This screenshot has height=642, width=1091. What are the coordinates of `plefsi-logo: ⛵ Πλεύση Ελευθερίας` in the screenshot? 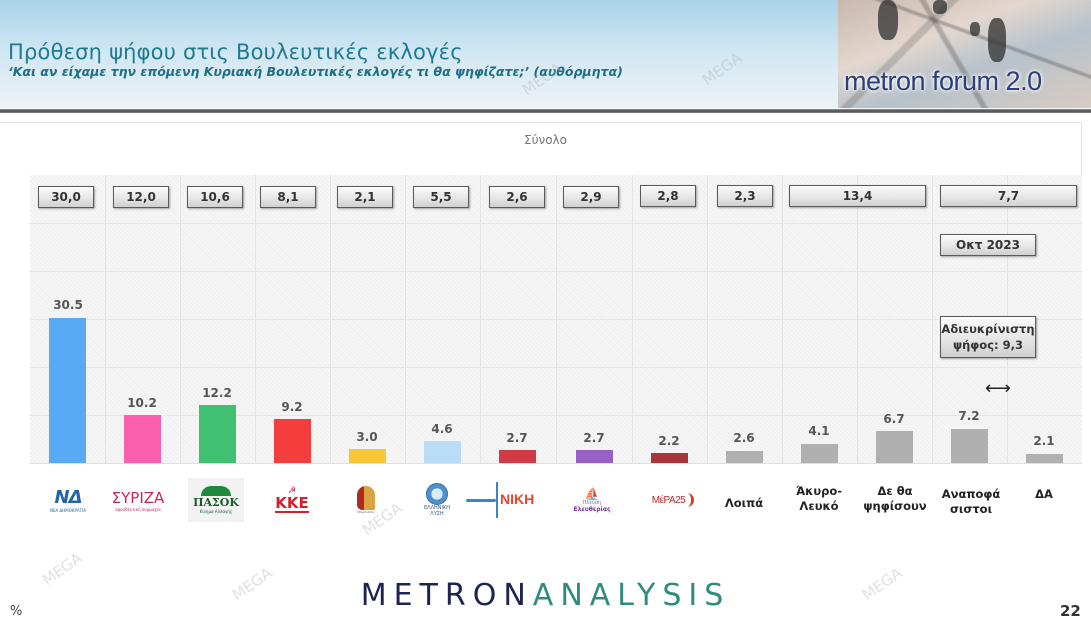 It's located at (592, 500).